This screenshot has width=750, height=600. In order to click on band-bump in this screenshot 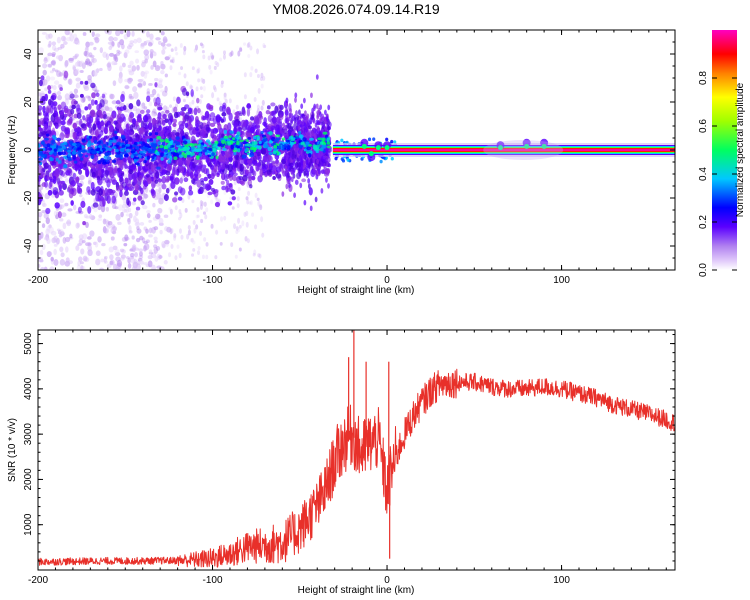, I will do `click(526, 142)`.